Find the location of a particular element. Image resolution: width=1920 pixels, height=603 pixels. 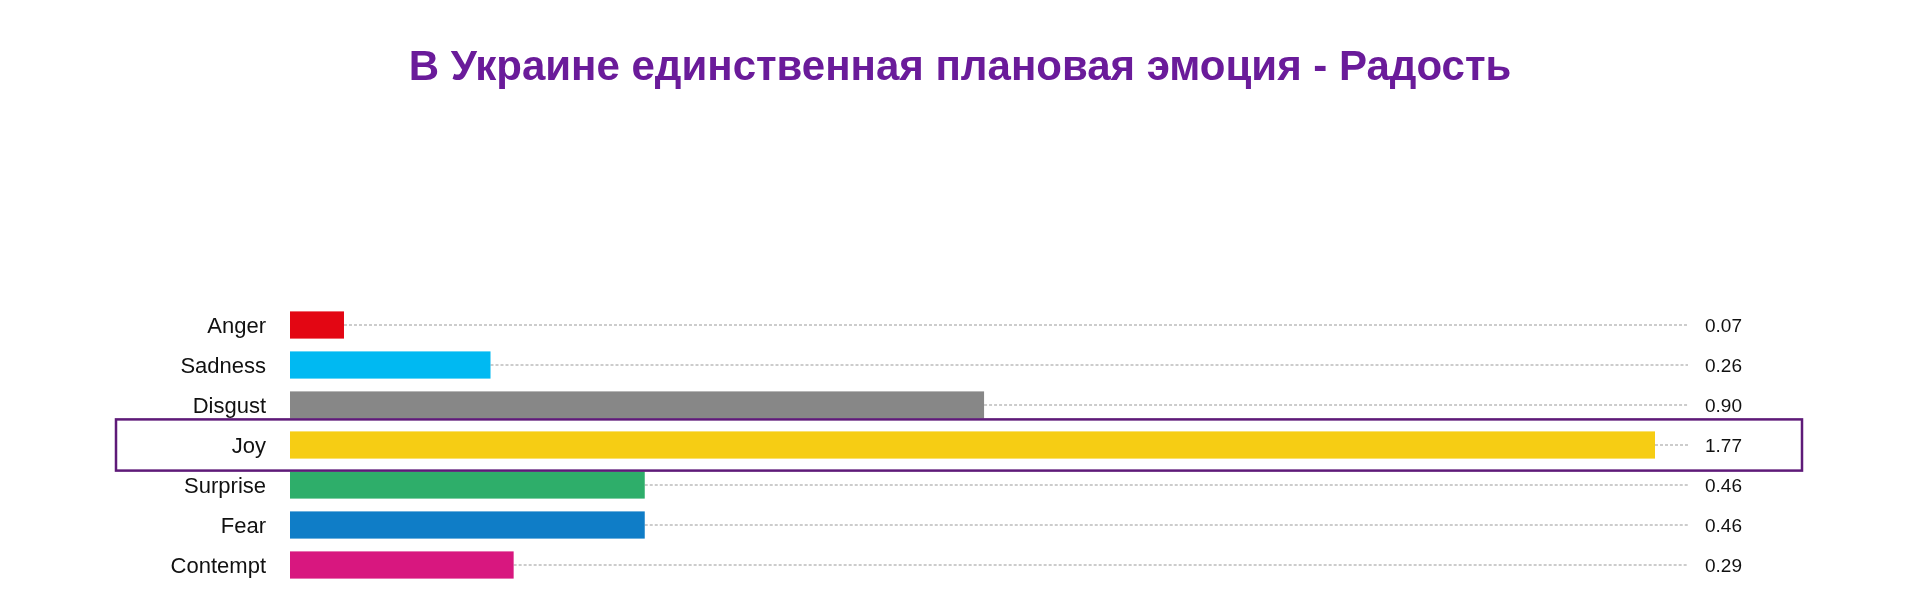

data-label: 0.26 is located at coordinates (1723, 365).